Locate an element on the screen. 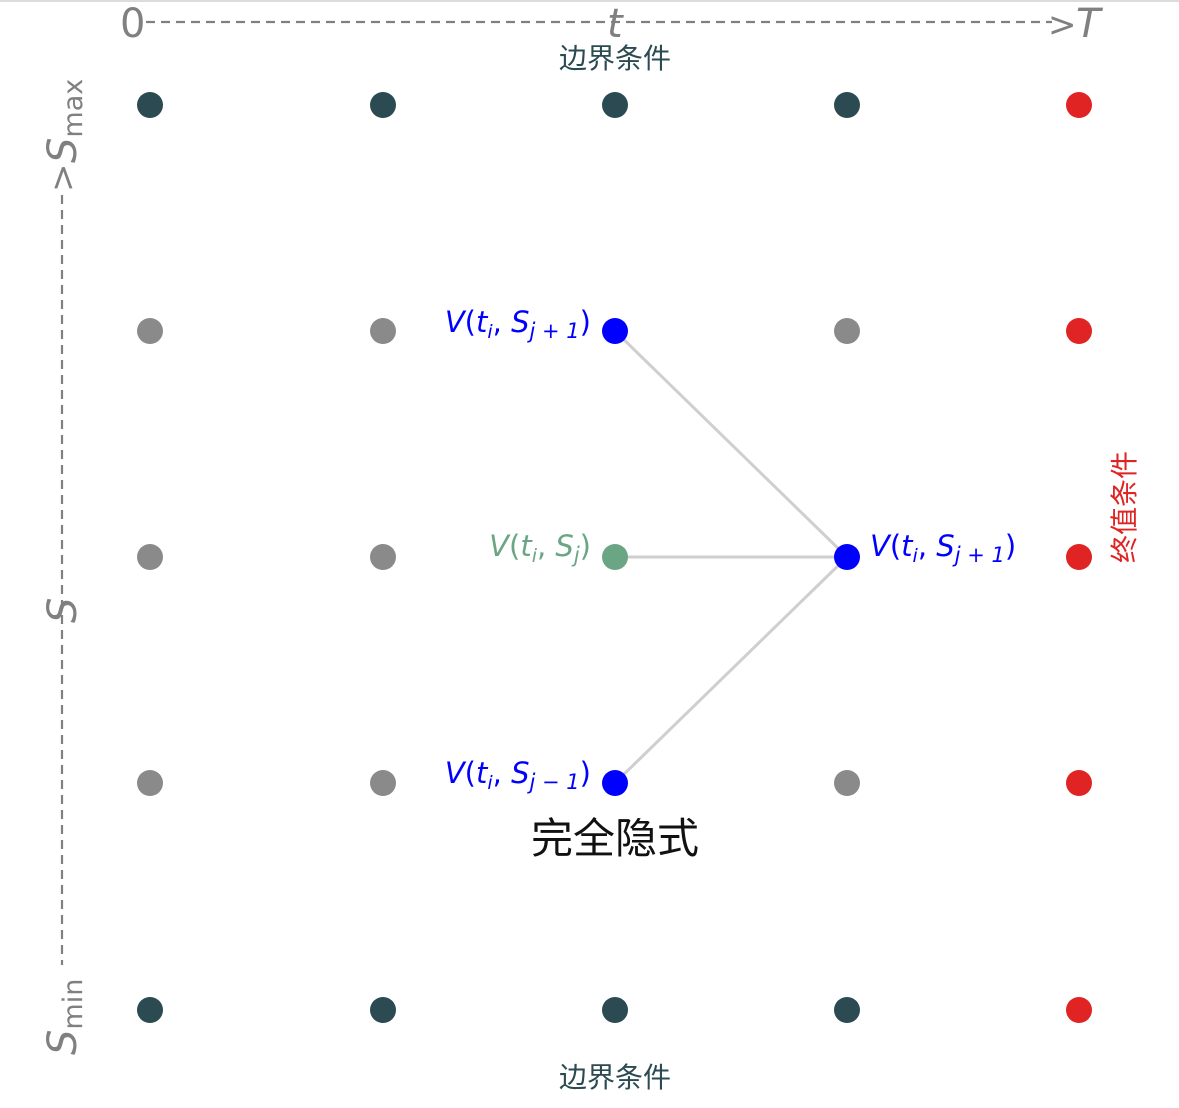  window-top-border is located at coordinates (589, 1).